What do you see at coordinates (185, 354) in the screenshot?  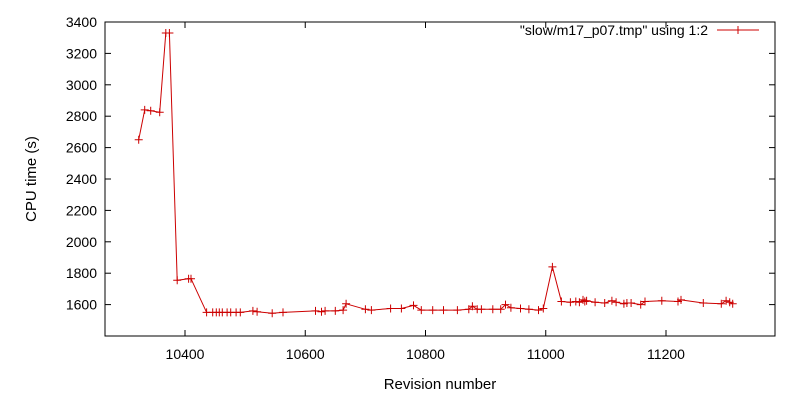 I see `x-tick-label: 10400` at bounding box center [185, 354].